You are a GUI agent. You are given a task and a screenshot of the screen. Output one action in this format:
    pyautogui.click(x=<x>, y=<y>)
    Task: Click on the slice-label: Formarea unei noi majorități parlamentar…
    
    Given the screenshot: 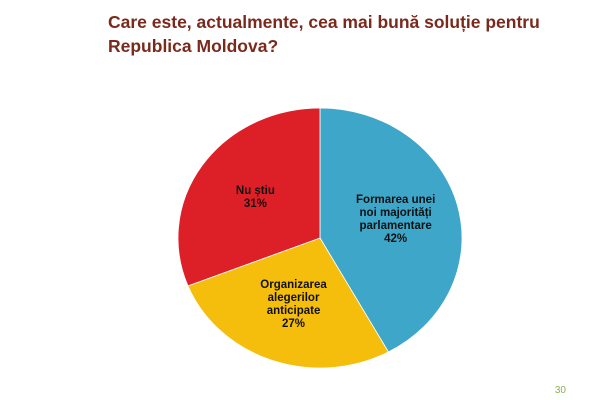 What is the action you would take?
    pyautogui.click(x=396, y=220)
    